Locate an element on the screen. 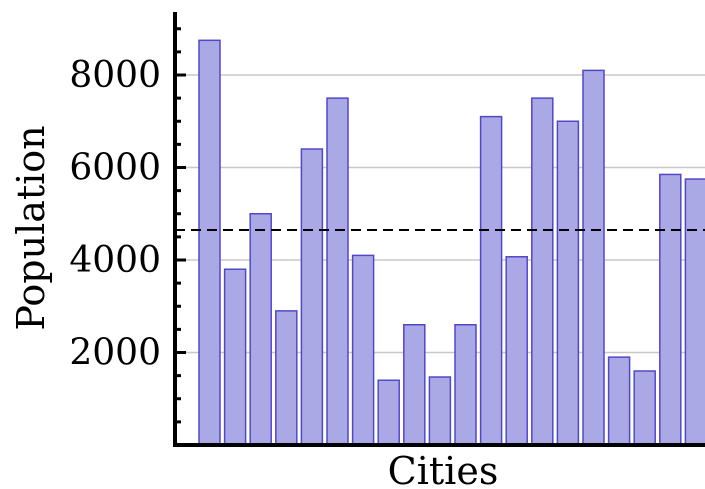  y-tick-label: 2000 is located at coordinates (115, 353).